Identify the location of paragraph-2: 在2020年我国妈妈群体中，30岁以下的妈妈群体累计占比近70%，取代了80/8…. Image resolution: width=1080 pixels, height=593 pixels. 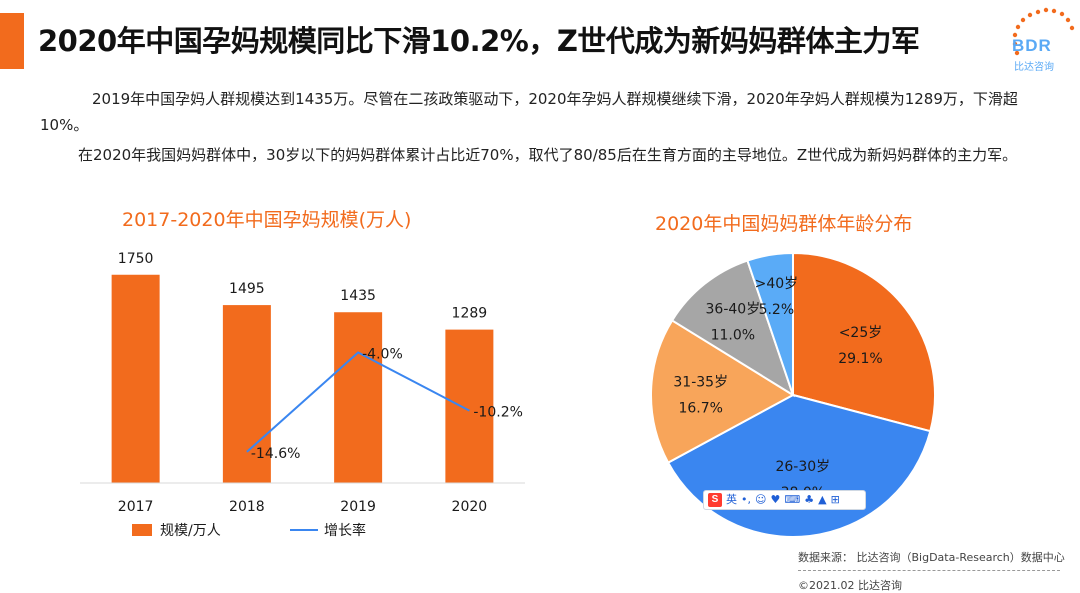
(548, 155).